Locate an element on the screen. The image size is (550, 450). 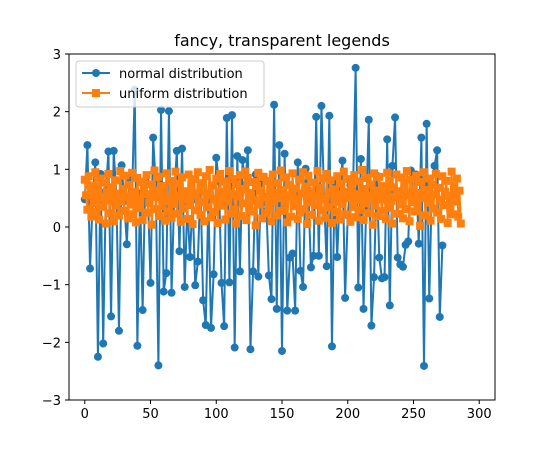
legend-label-normal: normal distribution is located at coordinates (181, 74).